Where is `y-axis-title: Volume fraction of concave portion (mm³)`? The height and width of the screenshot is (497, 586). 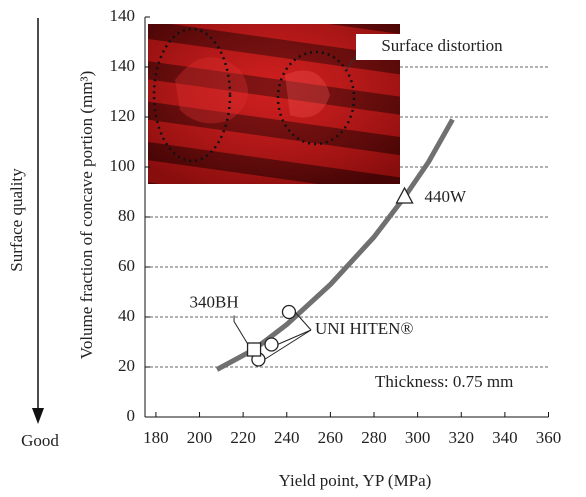
y-axis-title: Volume fraction of concave portion (mm³) is located at coordinates (86, 215).